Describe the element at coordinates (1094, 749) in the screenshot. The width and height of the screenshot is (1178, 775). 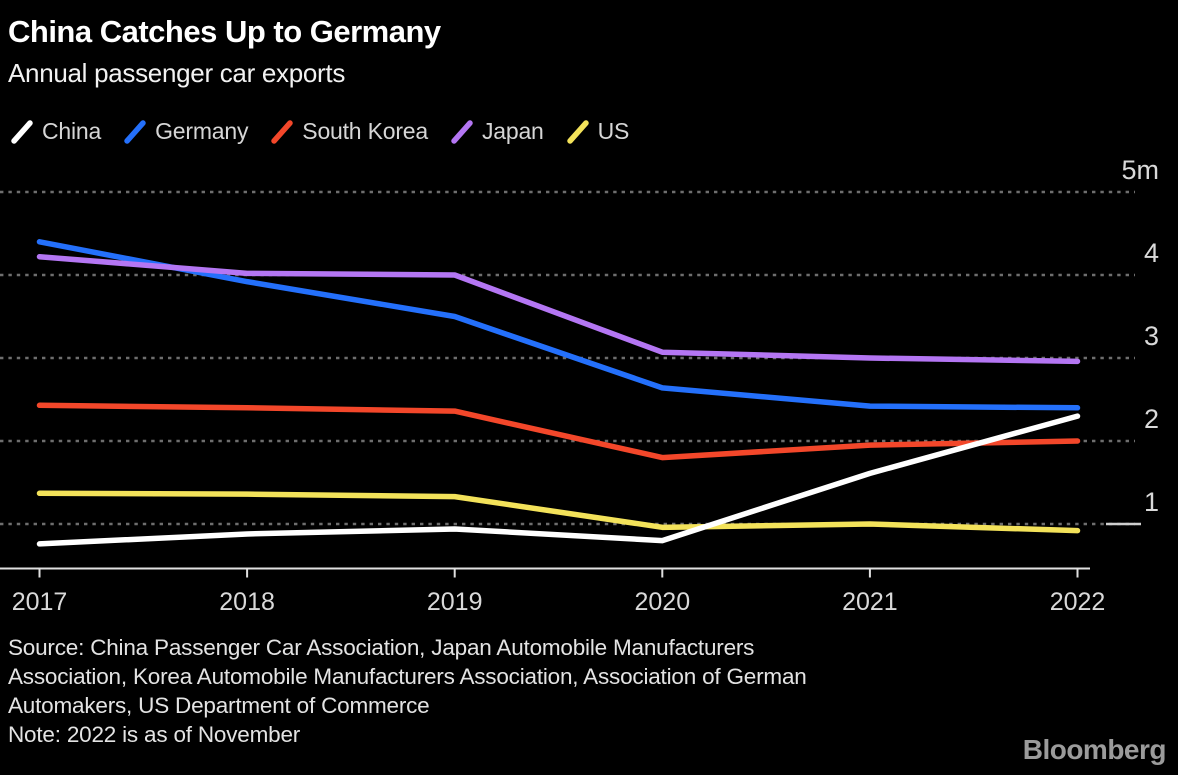
I see `bloomberg-logo: Bloomberg` at that location.